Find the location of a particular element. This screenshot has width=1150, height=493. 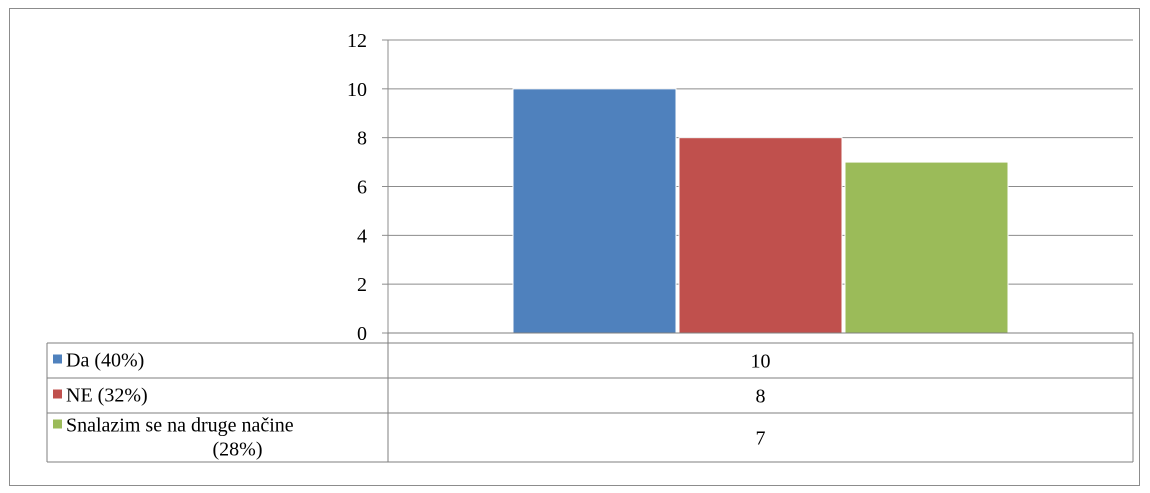

table-row-label: Snalazim se na druge načine is located at coordinates (180, 426).